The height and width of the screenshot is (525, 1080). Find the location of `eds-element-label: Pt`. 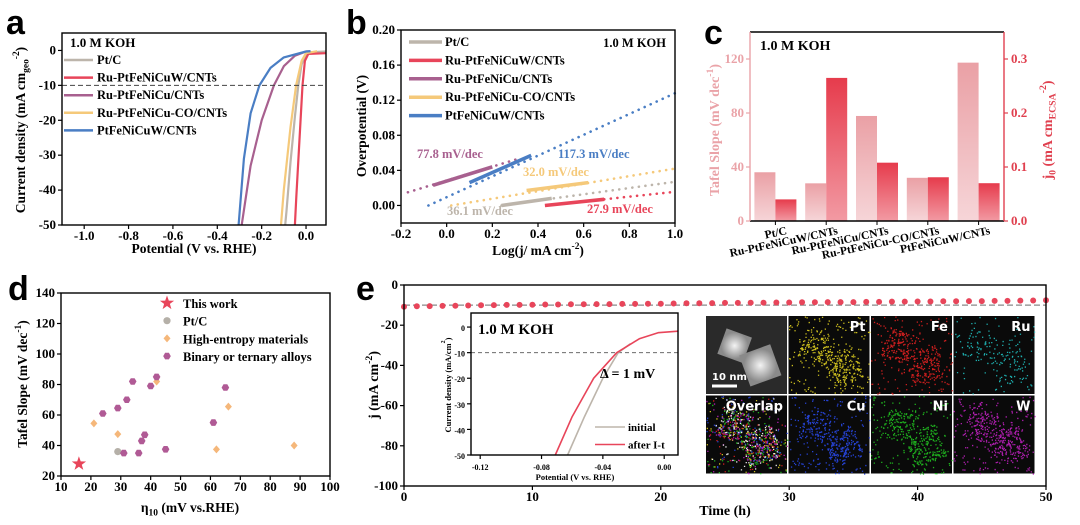

eds-element-label: Pt is located at coordinates (858, 327).